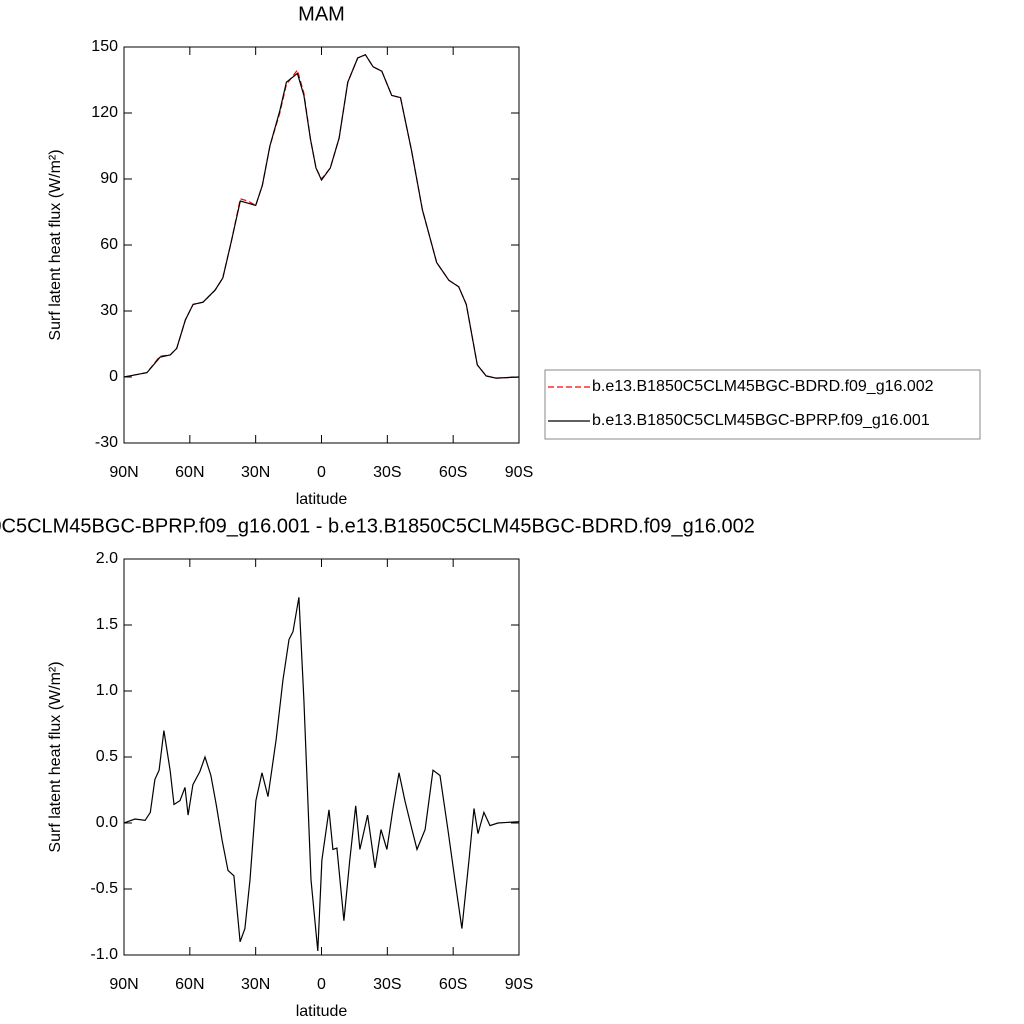 The height and width of the screenshot is (1024, 1024). I want to click on y-tick-label: 150, so click(104, 46).